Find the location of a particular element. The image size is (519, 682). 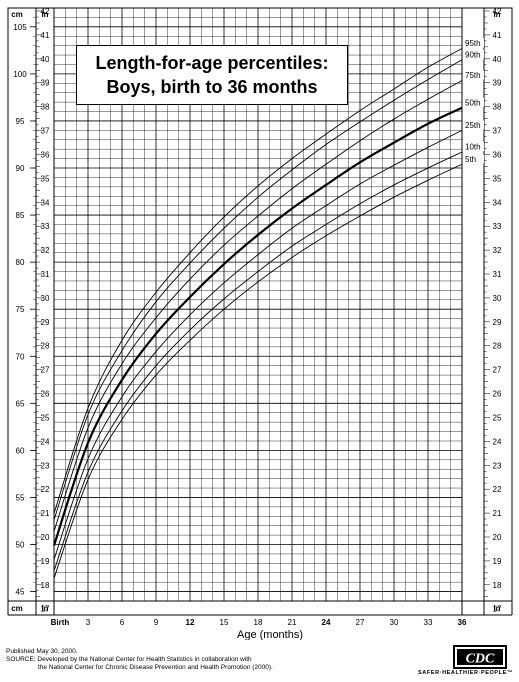

in-unit-top-right: in is located at coordinates (496, 14).